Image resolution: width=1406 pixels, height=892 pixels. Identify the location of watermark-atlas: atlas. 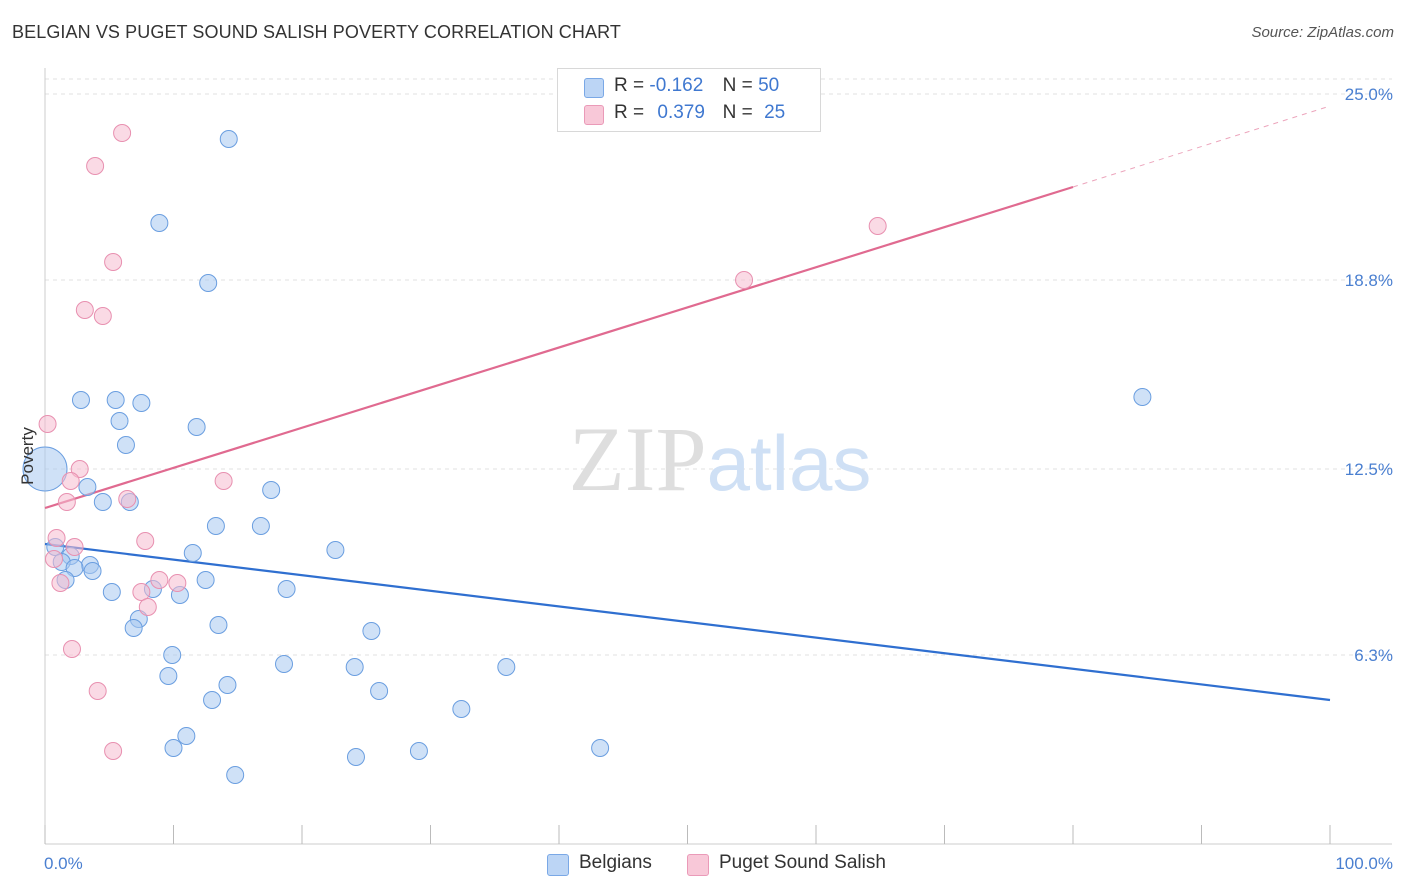
(789, 463).